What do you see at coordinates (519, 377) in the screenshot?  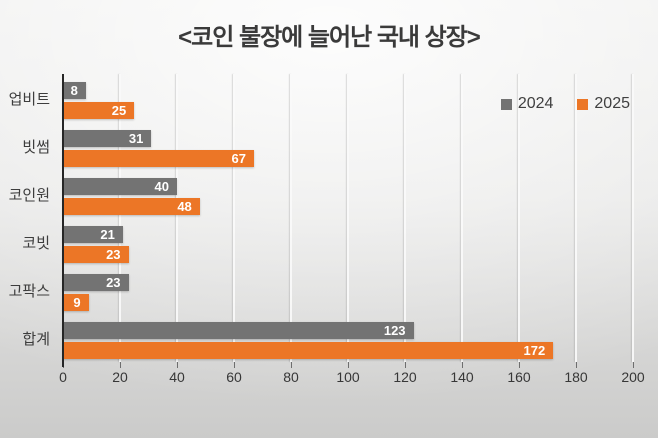 I see `x-tick-label-160: 160` at bounding box center [519, 377].